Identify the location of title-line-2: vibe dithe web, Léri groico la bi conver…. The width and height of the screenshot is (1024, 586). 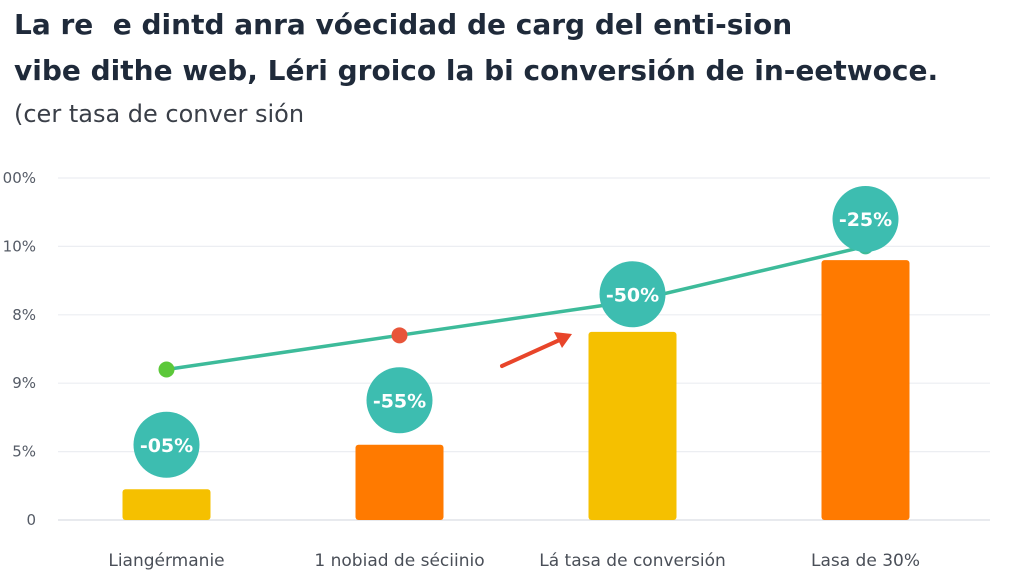
(476, 70).